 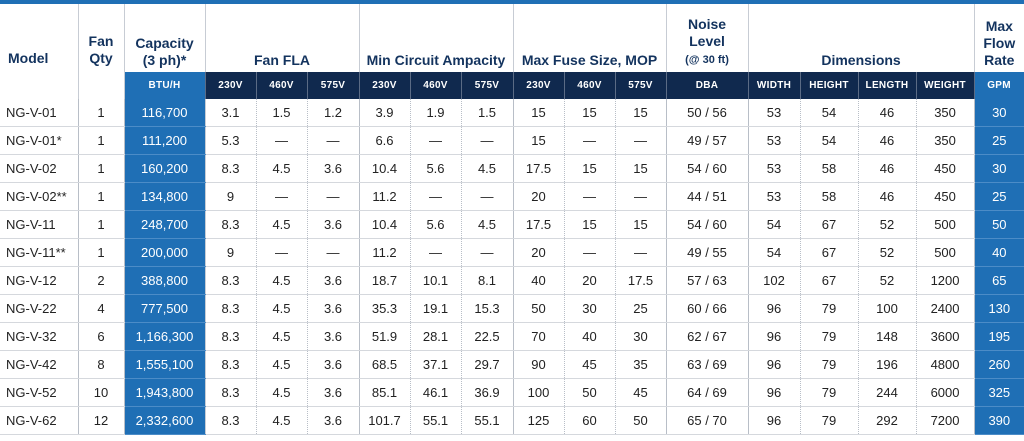 What do you see at coordinates (945, 308) in the screenshot?
I see `table-cell: 2400` at bounding box center [945, 308].